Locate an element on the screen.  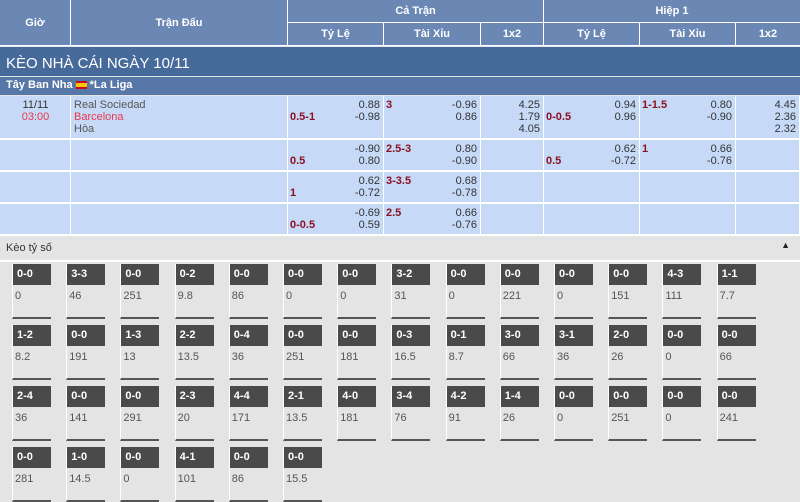
score-card: 4-2 91 is located at coordinates (465, 413).